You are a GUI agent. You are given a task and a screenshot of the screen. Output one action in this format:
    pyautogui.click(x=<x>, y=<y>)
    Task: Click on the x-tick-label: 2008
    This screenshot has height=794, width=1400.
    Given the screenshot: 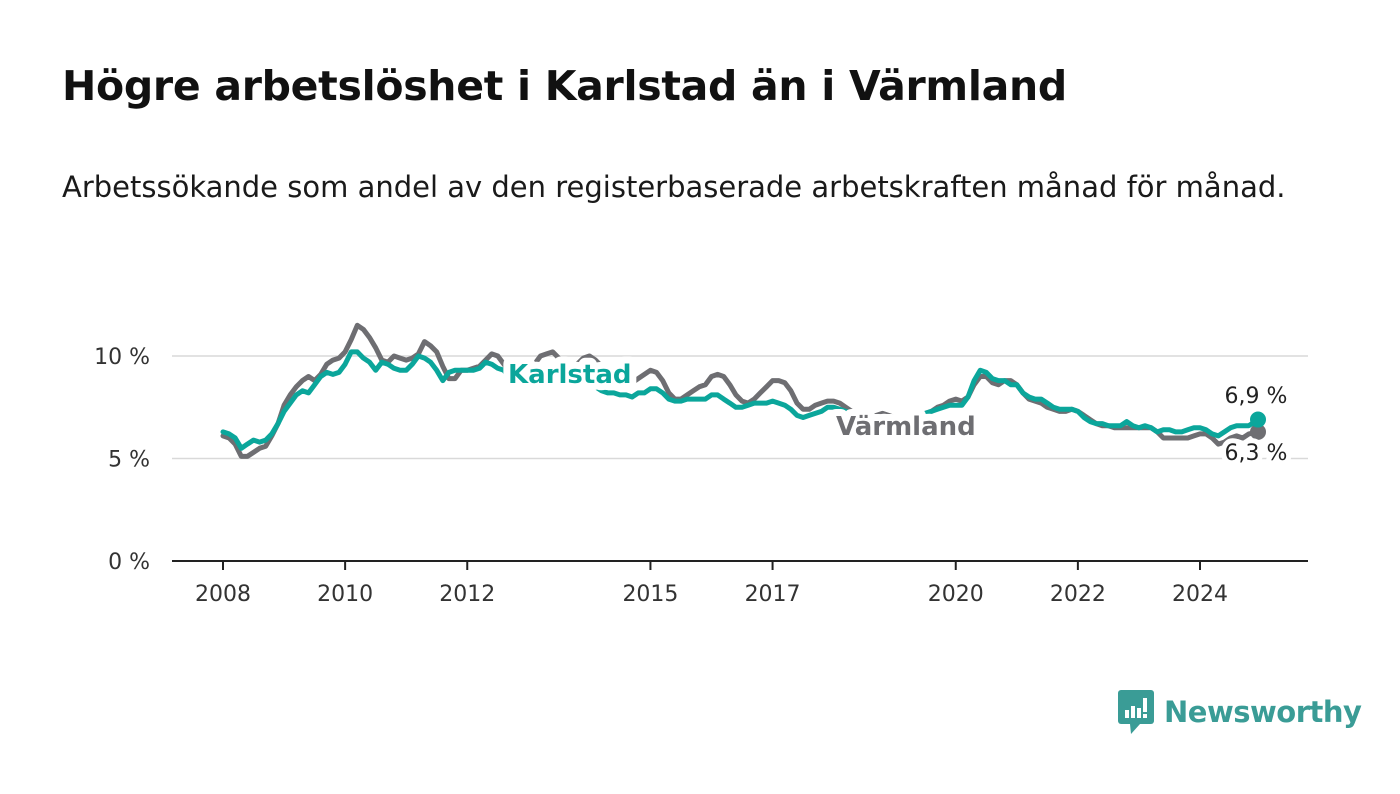 What is the action you would take?
    pyautogui.click(x=223, y=594)
    